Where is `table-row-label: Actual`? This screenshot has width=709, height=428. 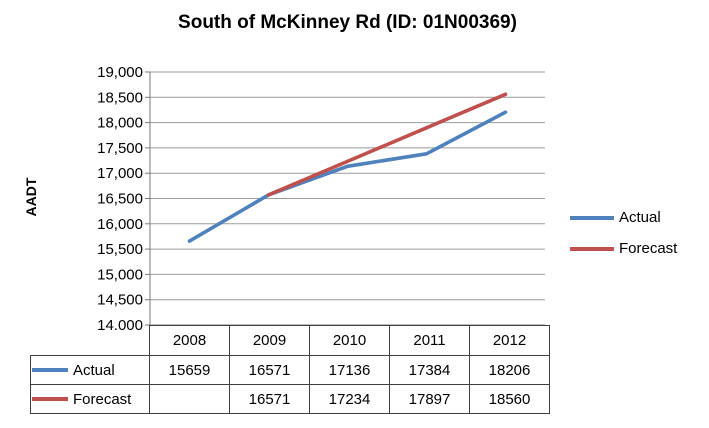
table-row-label: Actual is located at coordinates (90, 370).